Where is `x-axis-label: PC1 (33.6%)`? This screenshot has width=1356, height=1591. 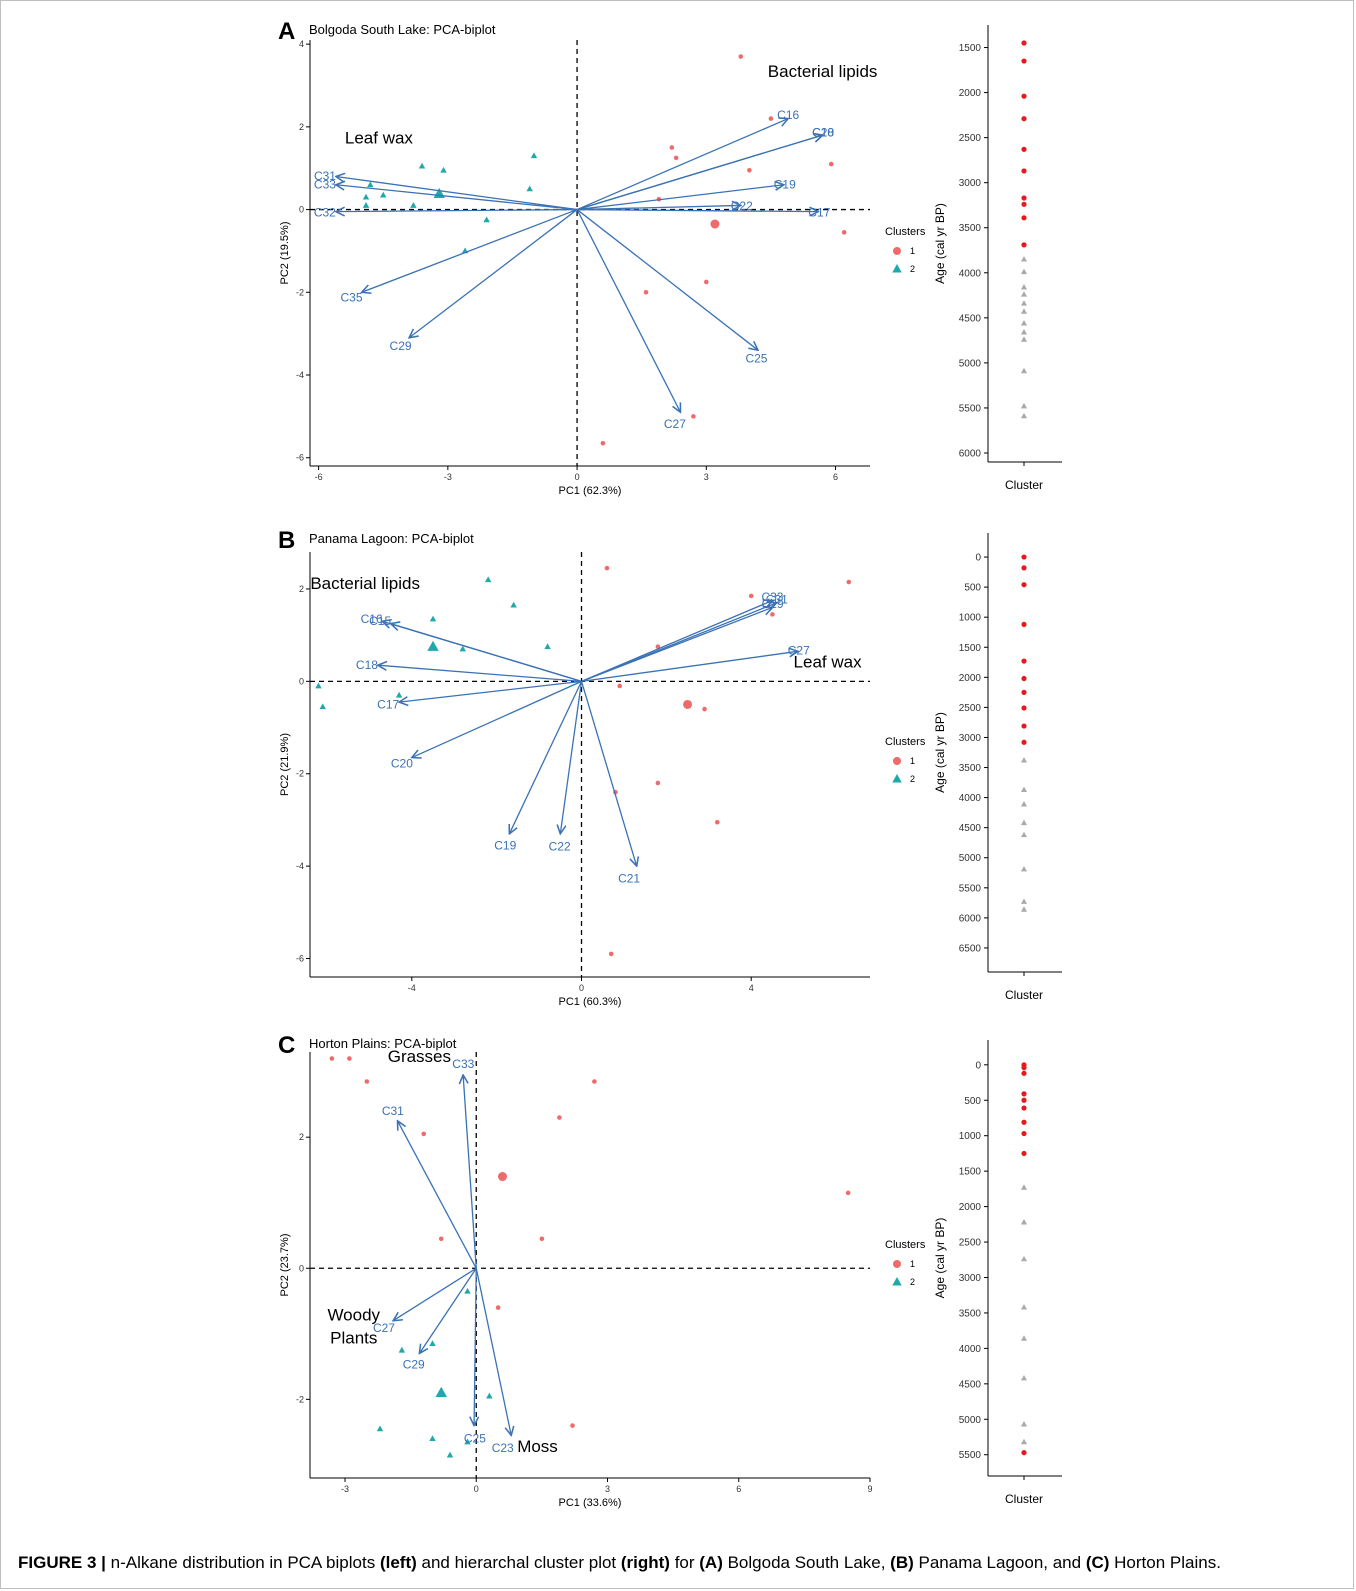 x-axis-label: PC1 (33.6%) is located at coordinates (590, 1503).